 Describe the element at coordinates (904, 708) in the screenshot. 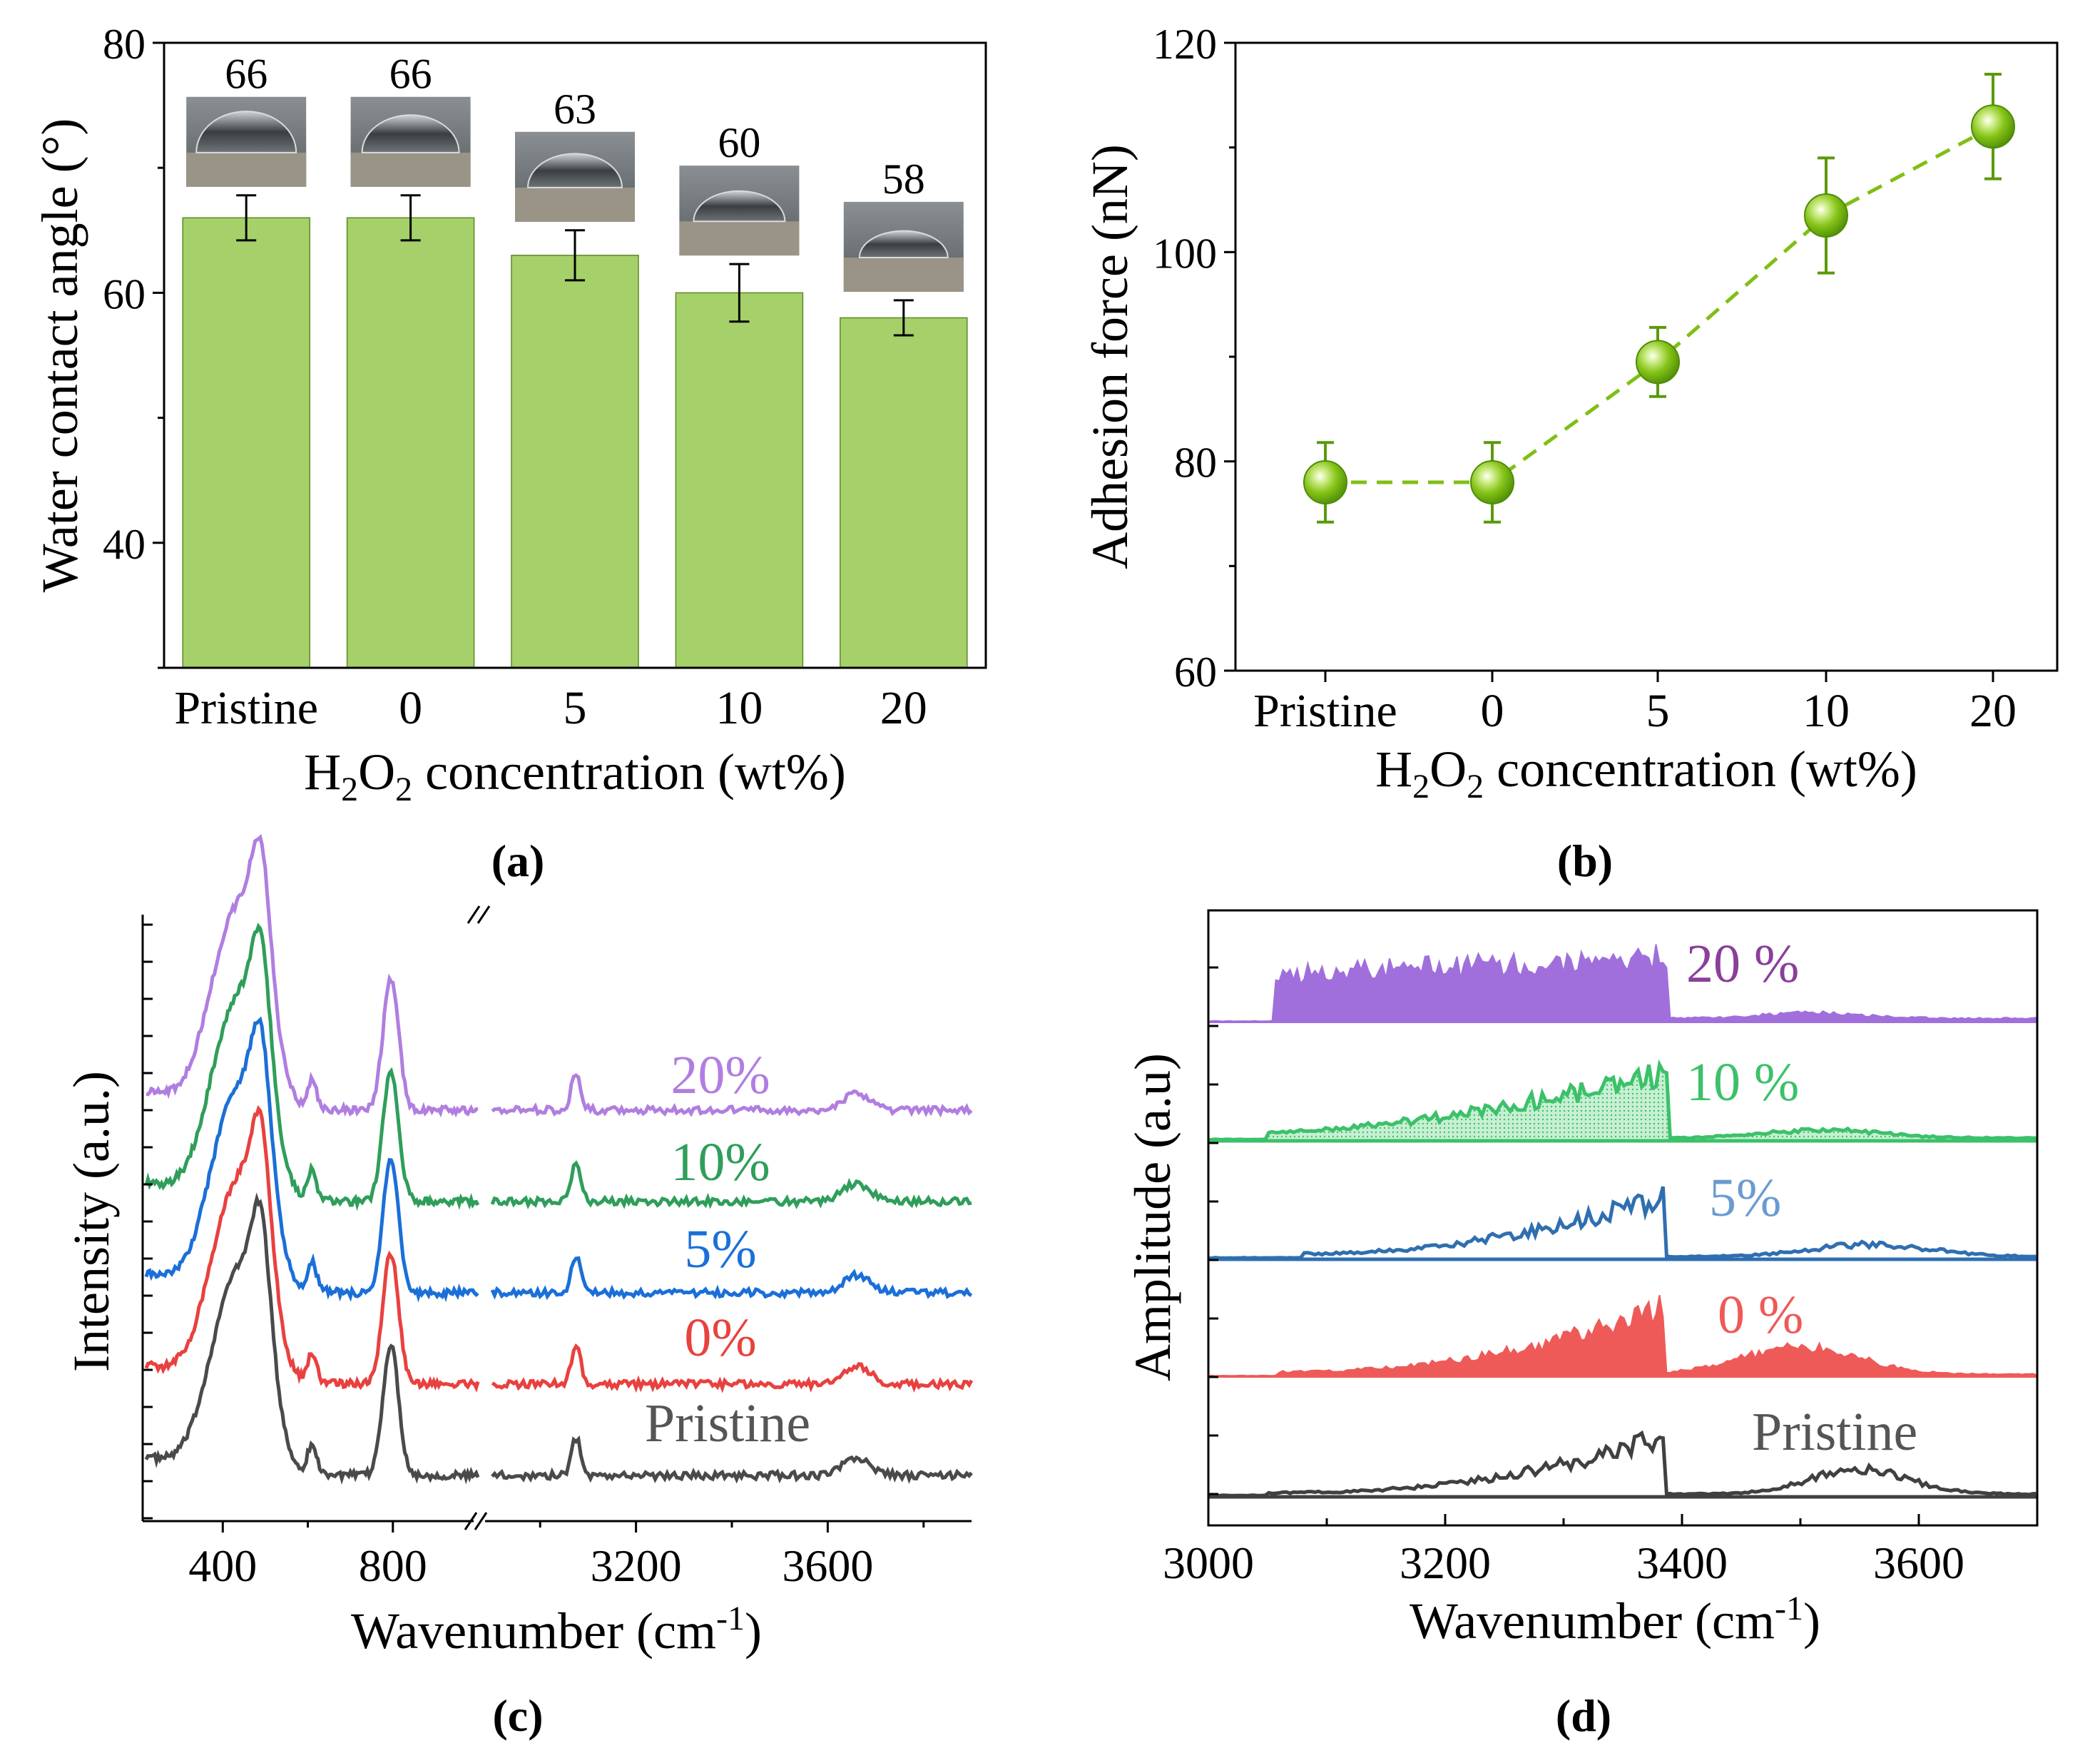

I see `x-tick-label: 20` at that location.